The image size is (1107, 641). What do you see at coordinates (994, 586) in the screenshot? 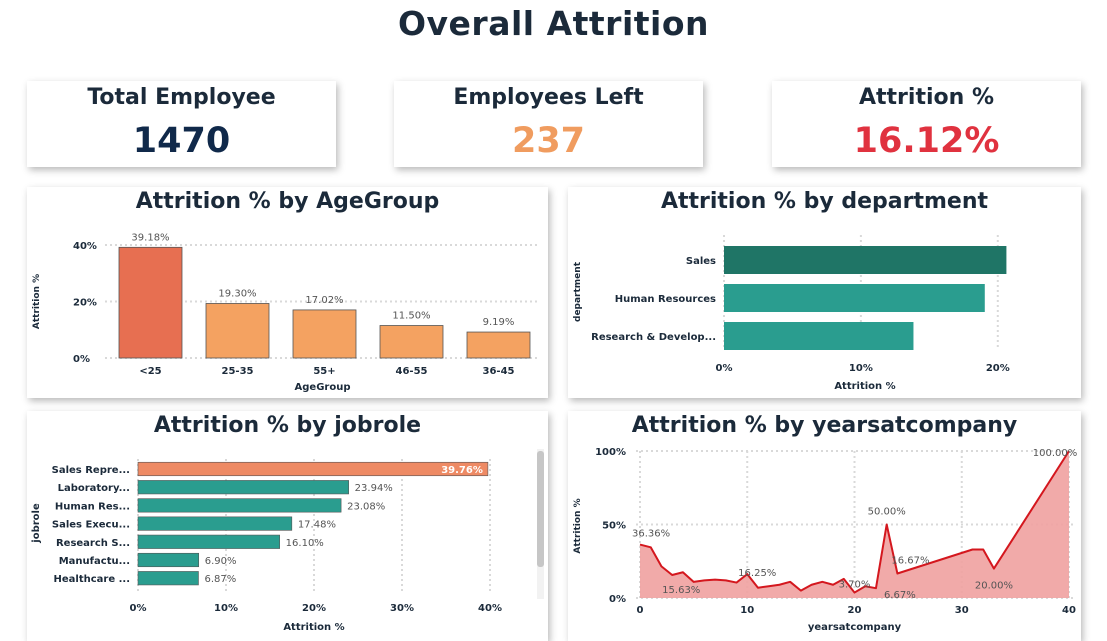
I see `data-label: 20.00%` at bounding box center [994, 586].